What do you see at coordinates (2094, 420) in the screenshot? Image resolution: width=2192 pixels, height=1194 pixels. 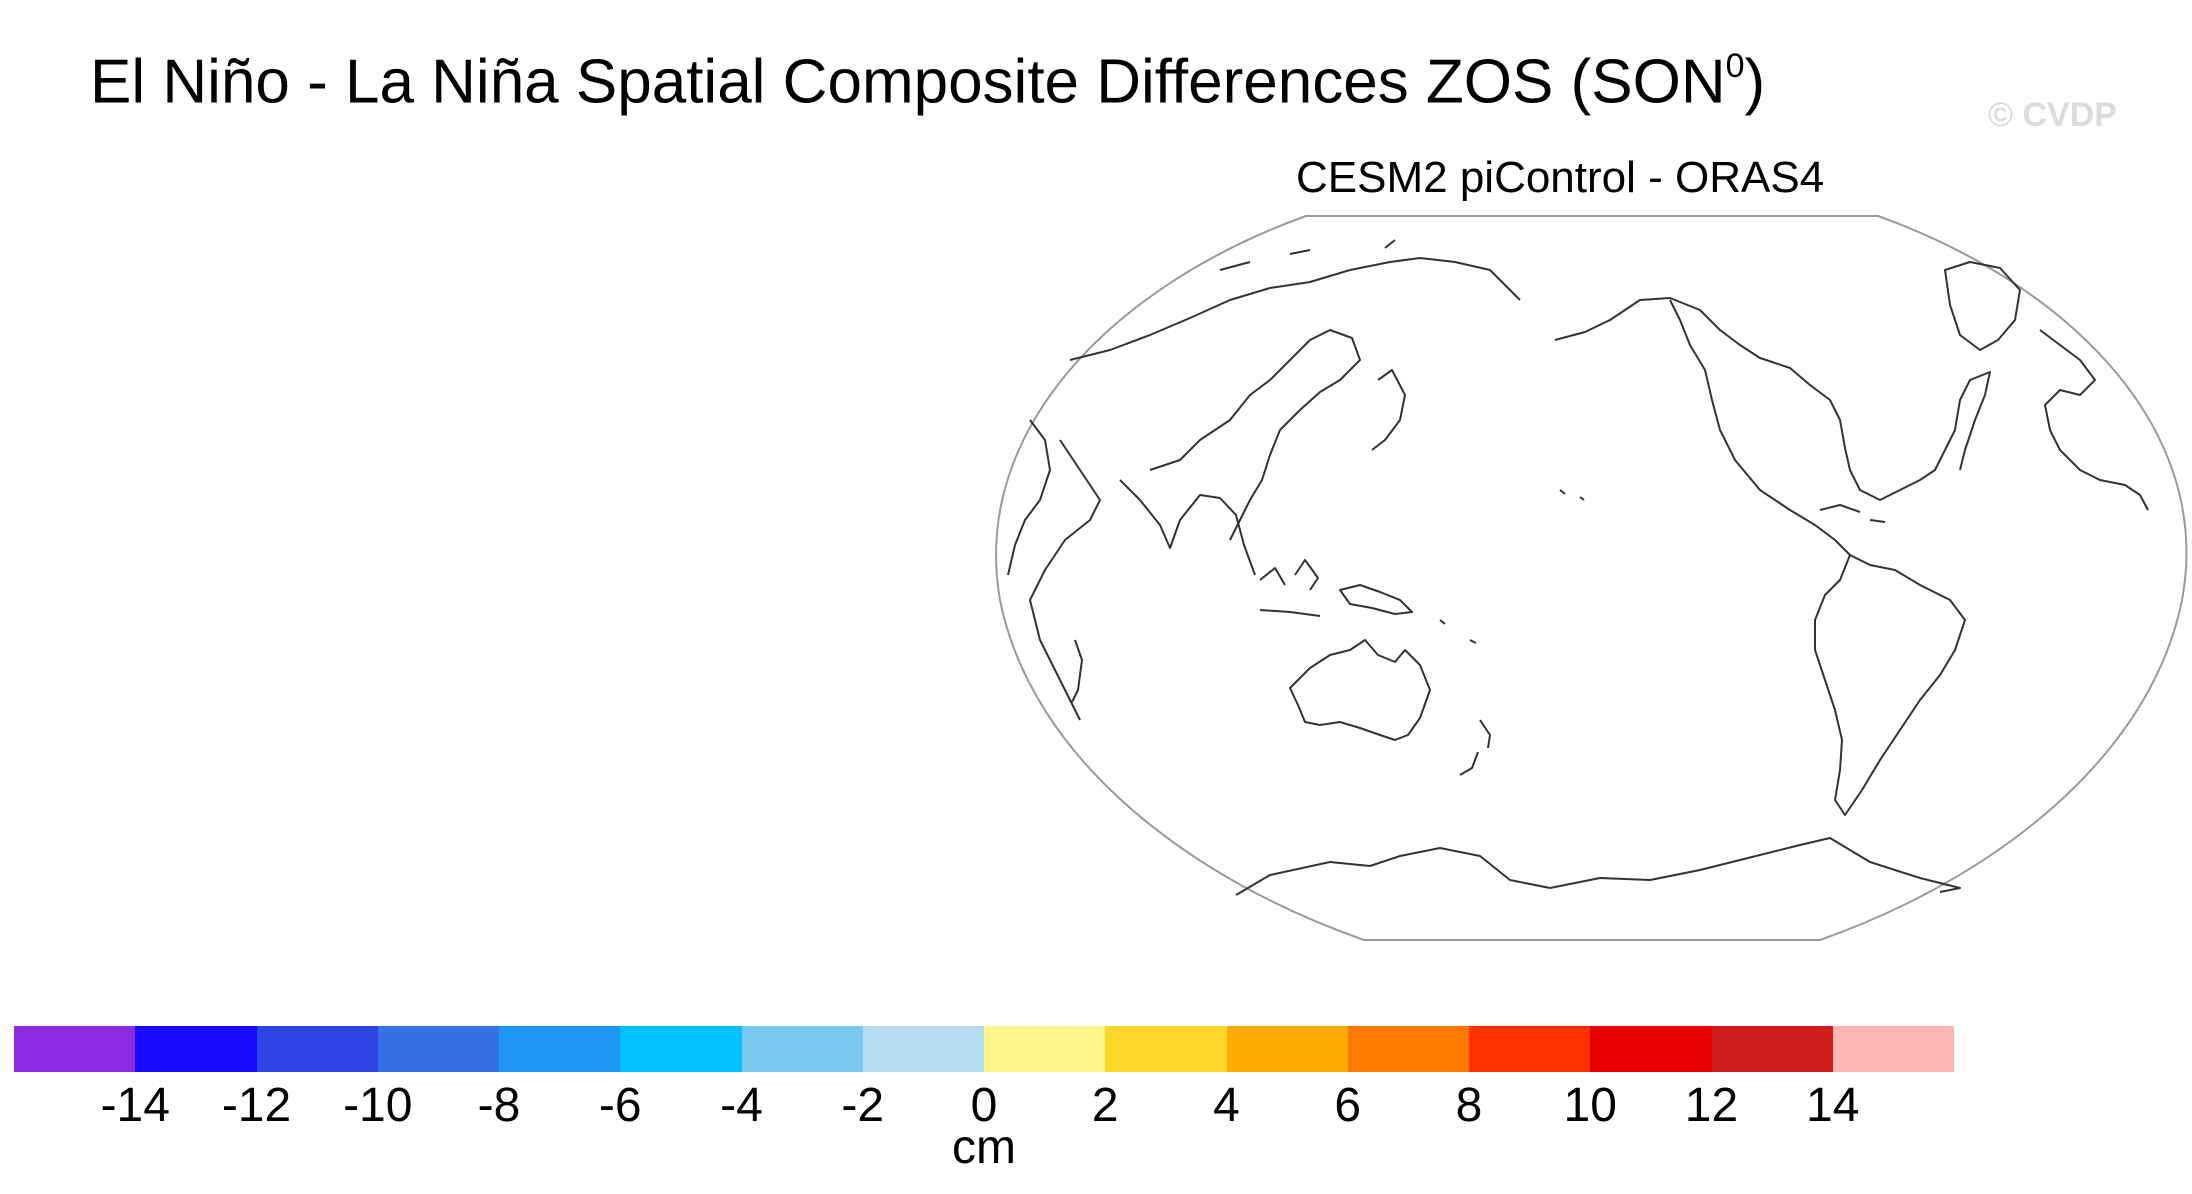 I see `coastline-europe-africa-west` at bounding box center [2094, 420].